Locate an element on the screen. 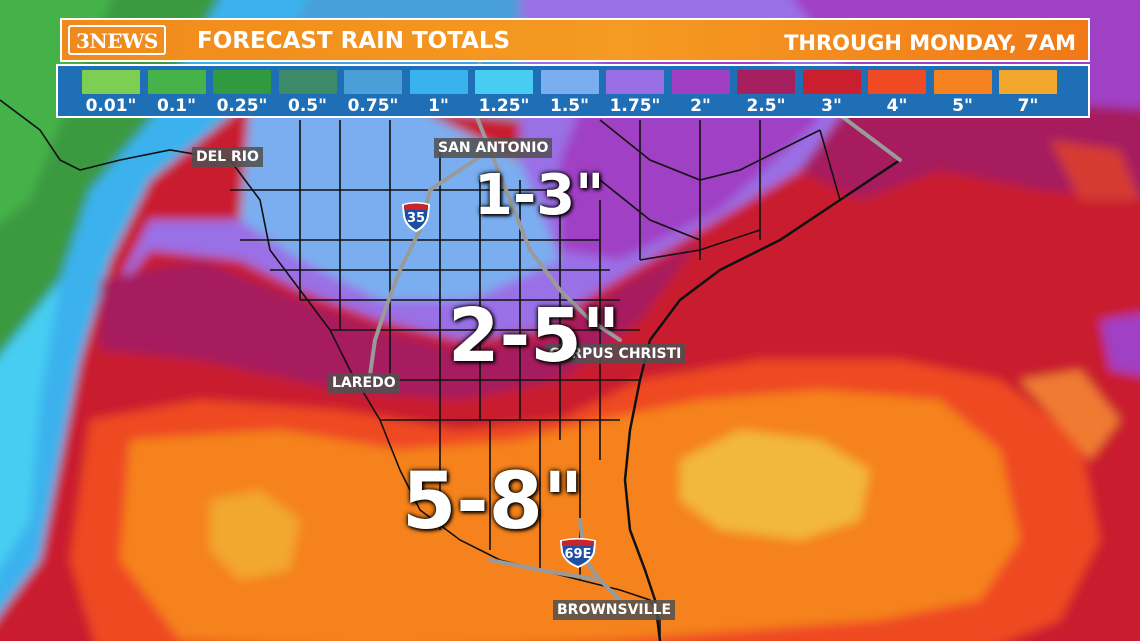 The image size is (1140, 641). legend-item: 2" is located at coordinates (700, 93).